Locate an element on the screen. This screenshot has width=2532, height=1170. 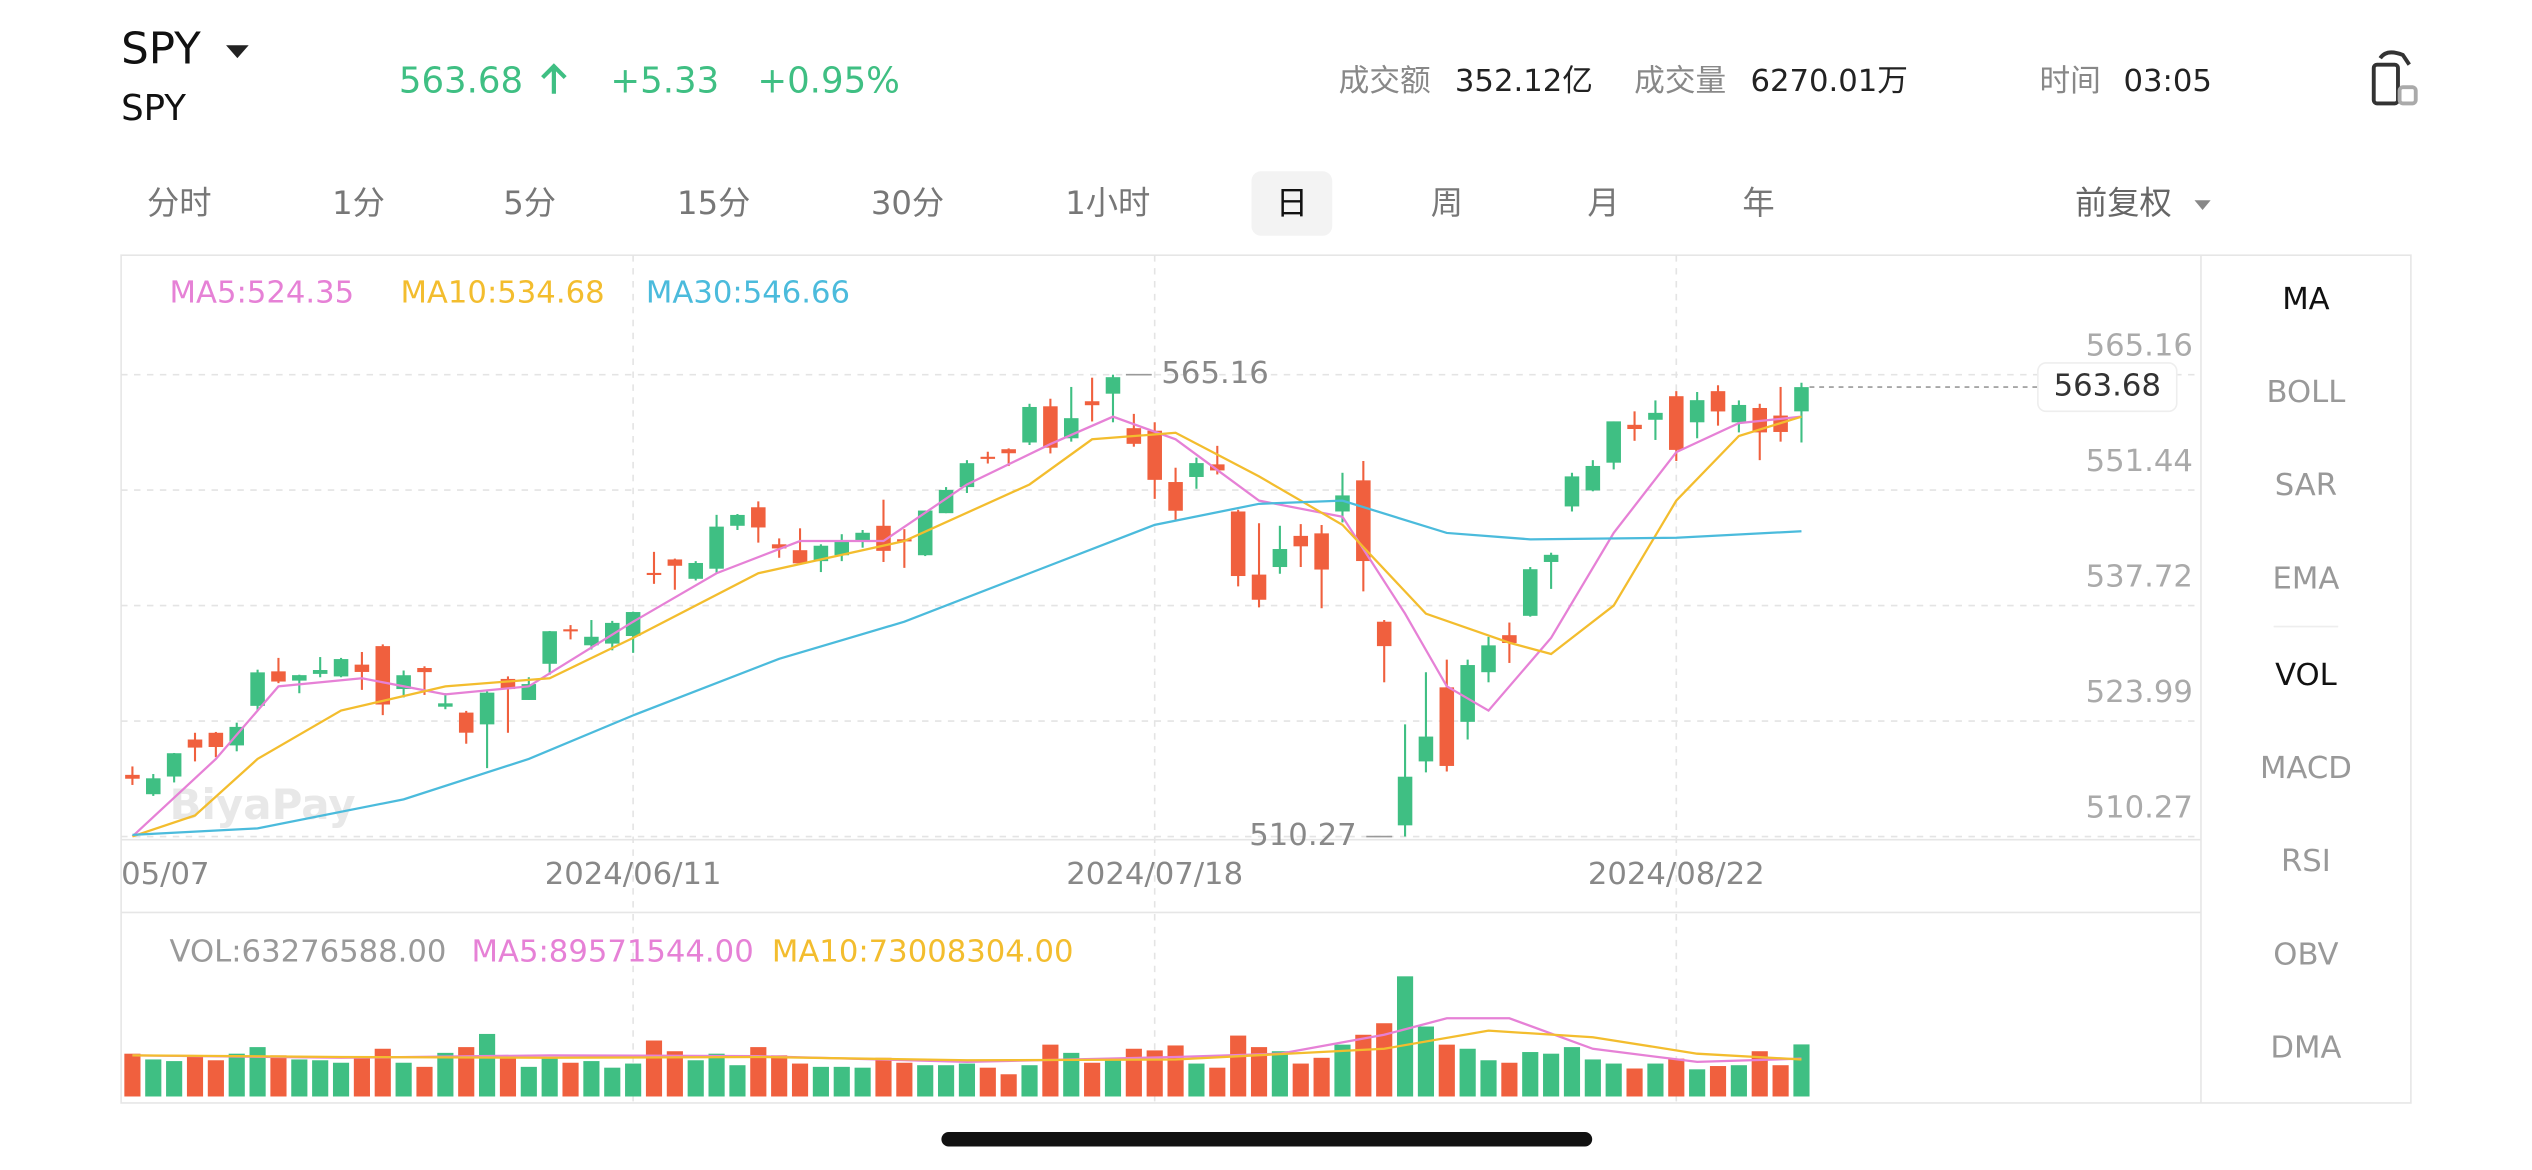
adjust-selector: 前复权 is located at coordinates (2143, 203).